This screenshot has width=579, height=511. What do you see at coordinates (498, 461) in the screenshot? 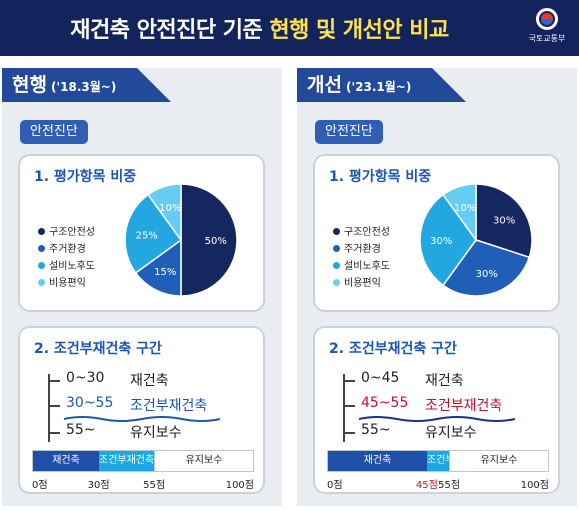
I see `bar-segment: 유지보수` at bounding box center [498, 461].